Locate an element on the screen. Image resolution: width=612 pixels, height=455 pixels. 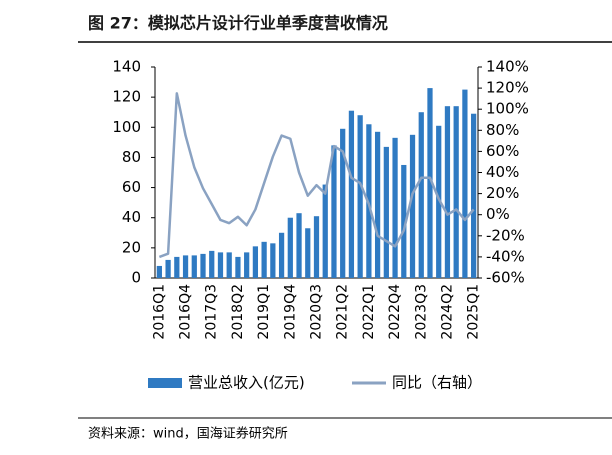
y2-tick-label: 140% is located at coordinates (507, 67).